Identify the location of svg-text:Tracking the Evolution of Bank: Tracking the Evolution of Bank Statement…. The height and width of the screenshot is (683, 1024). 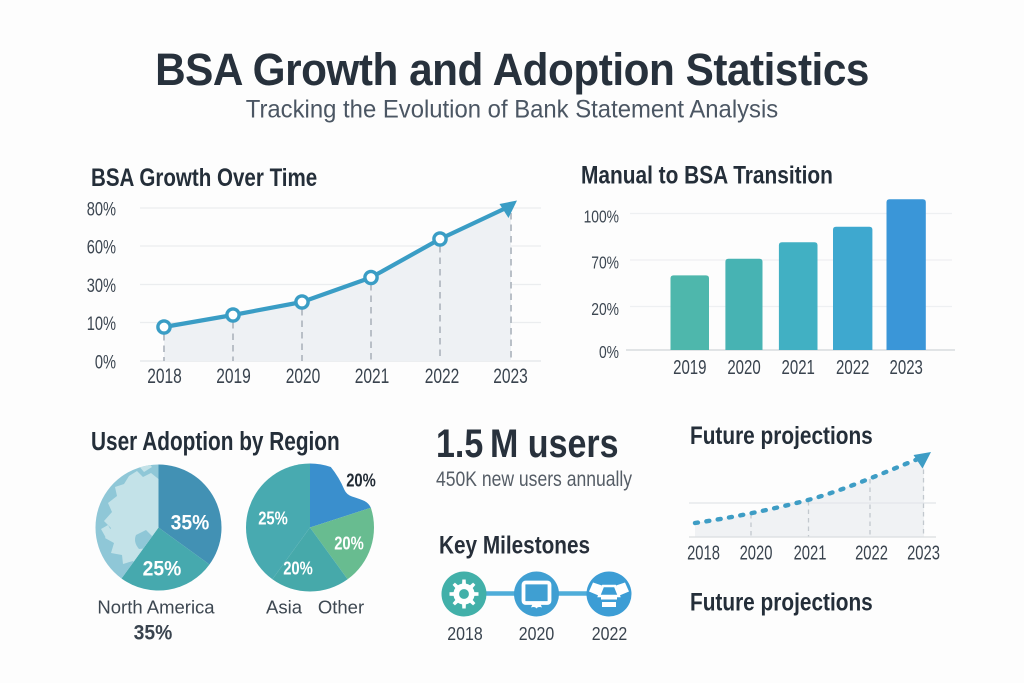
(512, 110).